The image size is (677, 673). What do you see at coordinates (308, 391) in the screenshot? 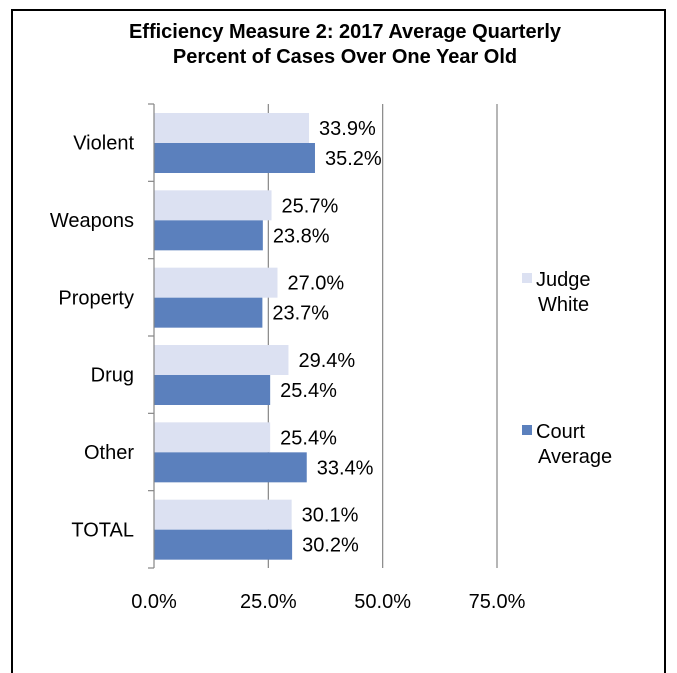
I see `data-label-drug-court-average: 25.4%` at bounding box center [308, 391].